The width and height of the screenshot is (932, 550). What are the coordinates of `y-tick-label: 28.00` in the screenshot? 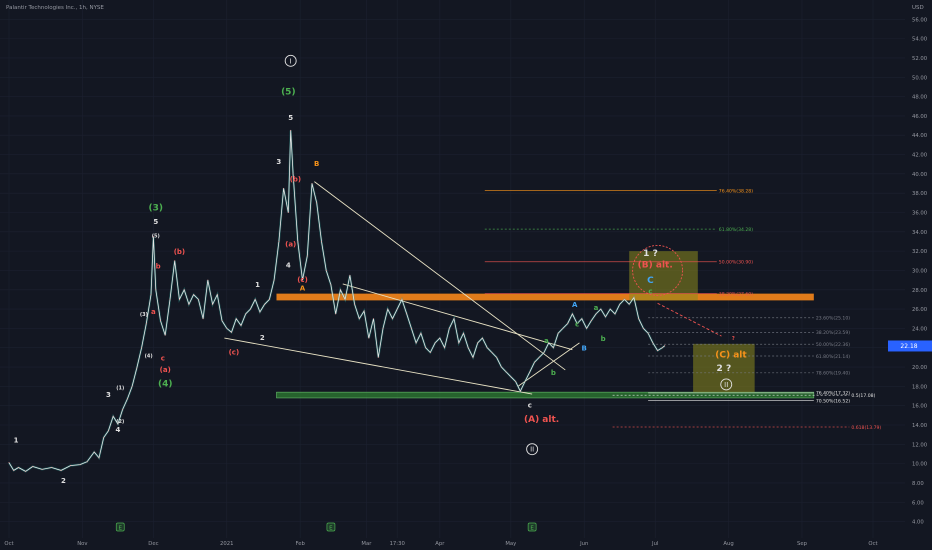 It's located at (920, 291).